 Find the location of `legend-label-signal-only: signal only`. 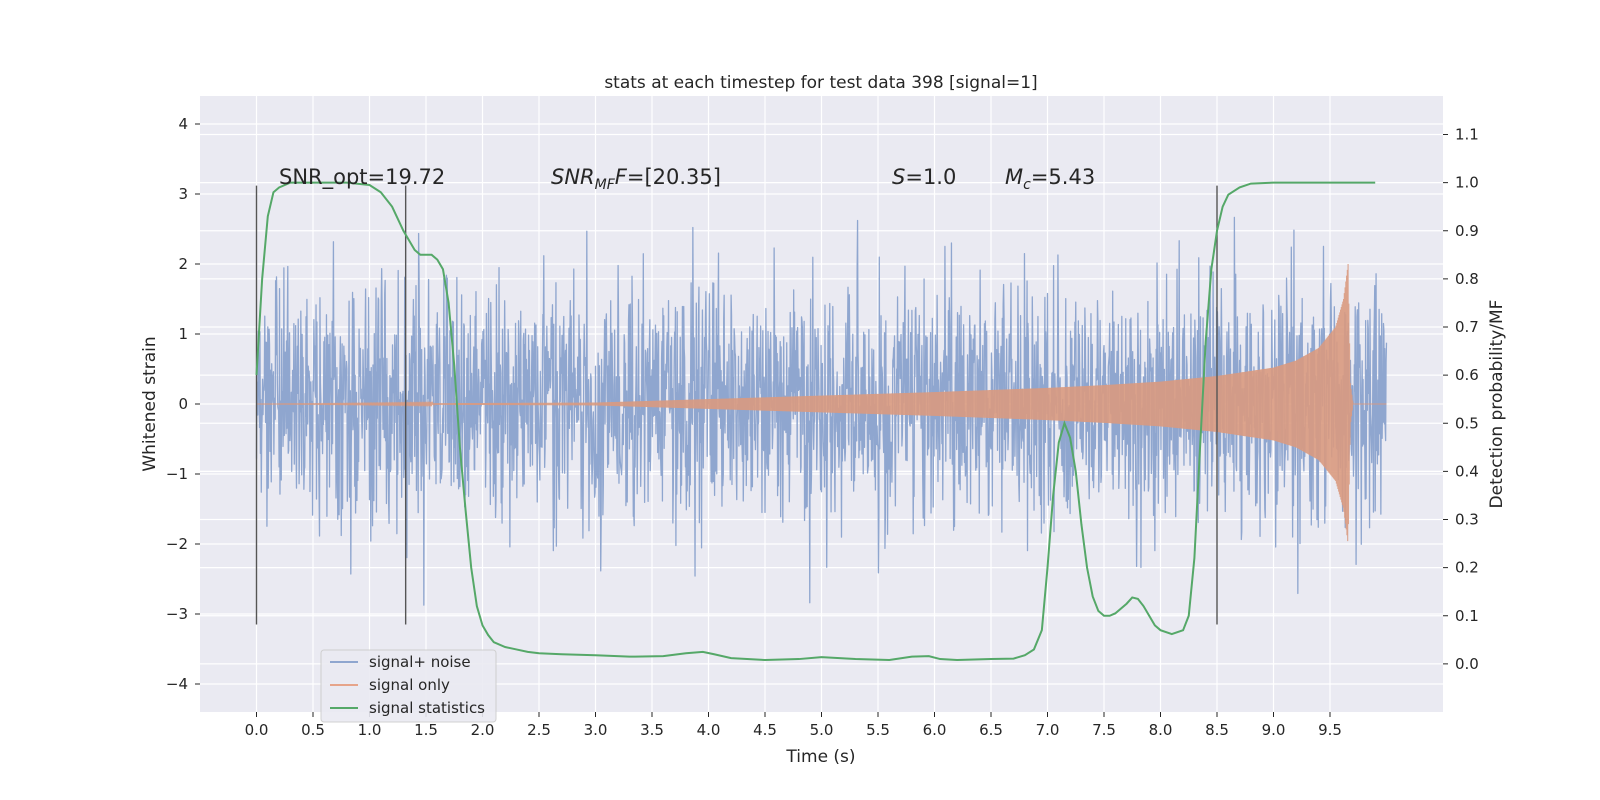

legend-label-signal-only: signal only is located at coordinates (409, 685).